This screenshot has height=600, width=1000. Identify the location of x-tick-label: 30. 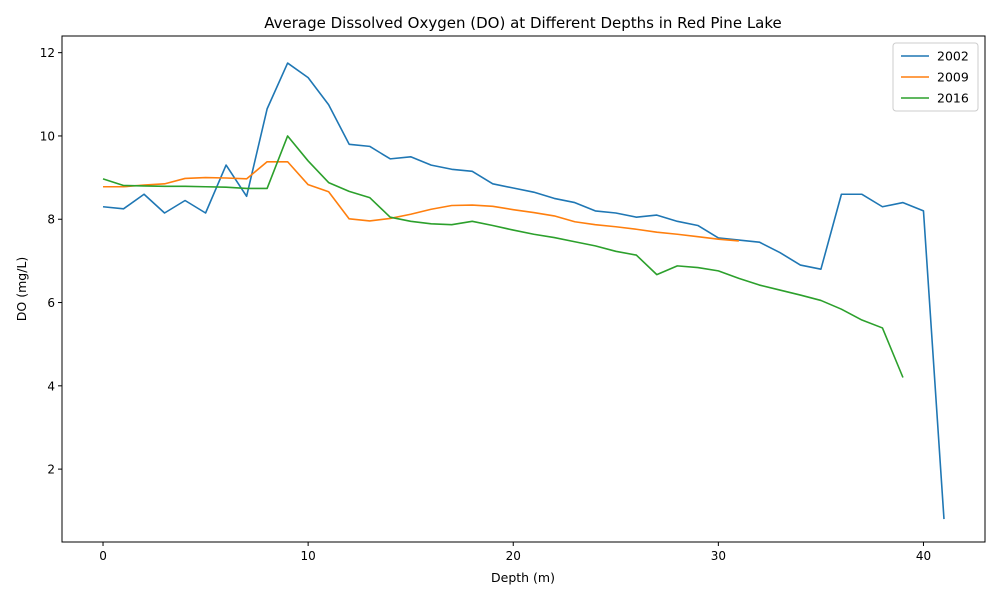
(718, 556).